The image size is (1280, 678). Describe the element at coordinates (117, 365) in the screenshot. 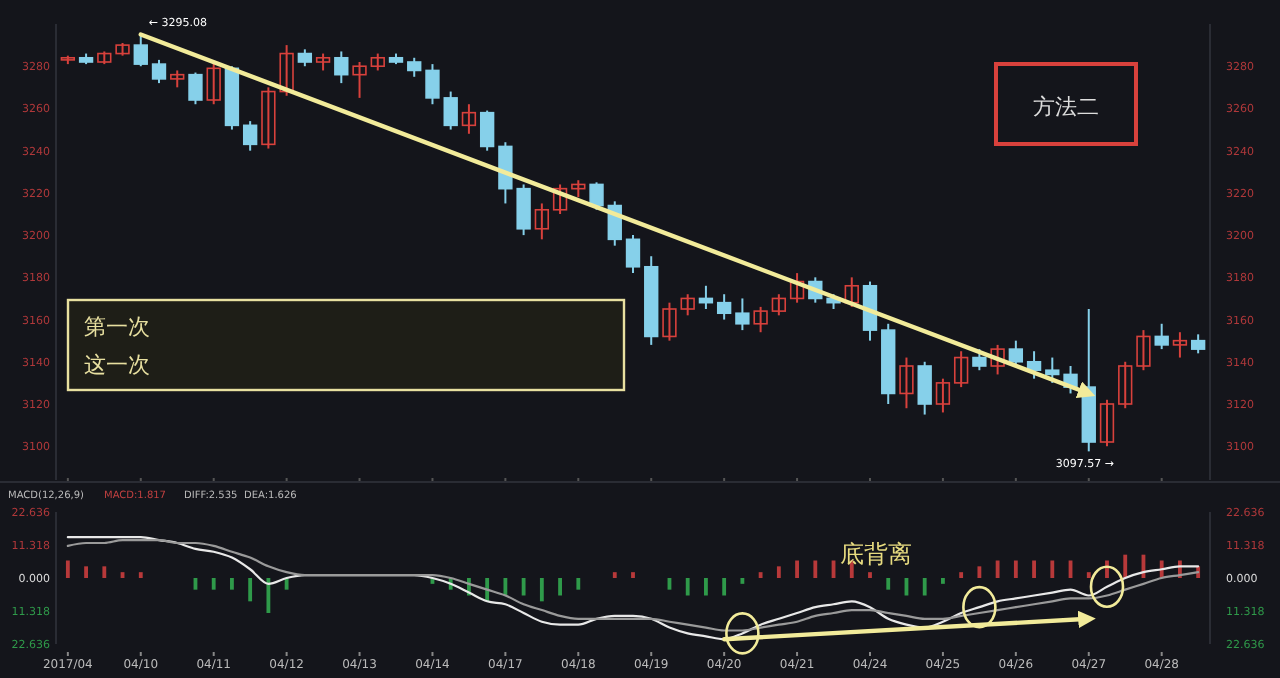

I see `annotation: 这一次` at that location.